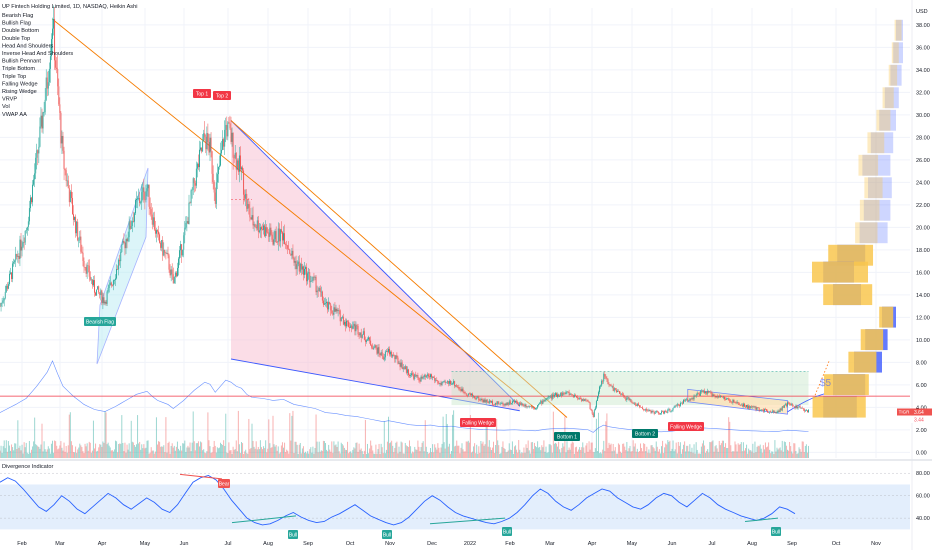 This screenshot has width=932, height=555. Describe the element at coordinates (37, 54) in the screenshot. I see `legend-item: Inverse Head And Shoulders` at that location.